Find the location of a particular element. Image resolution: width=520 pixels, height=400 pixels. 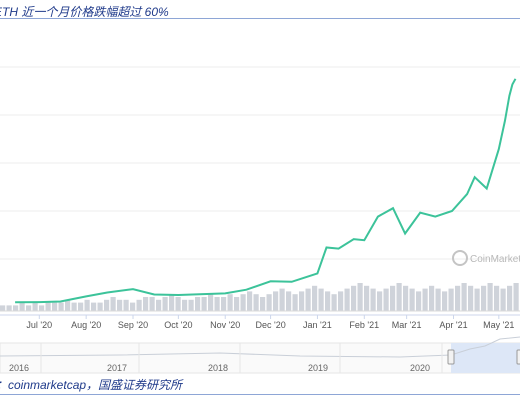

navigator-tick-label: 2016 is located at coordinates (19, 368).